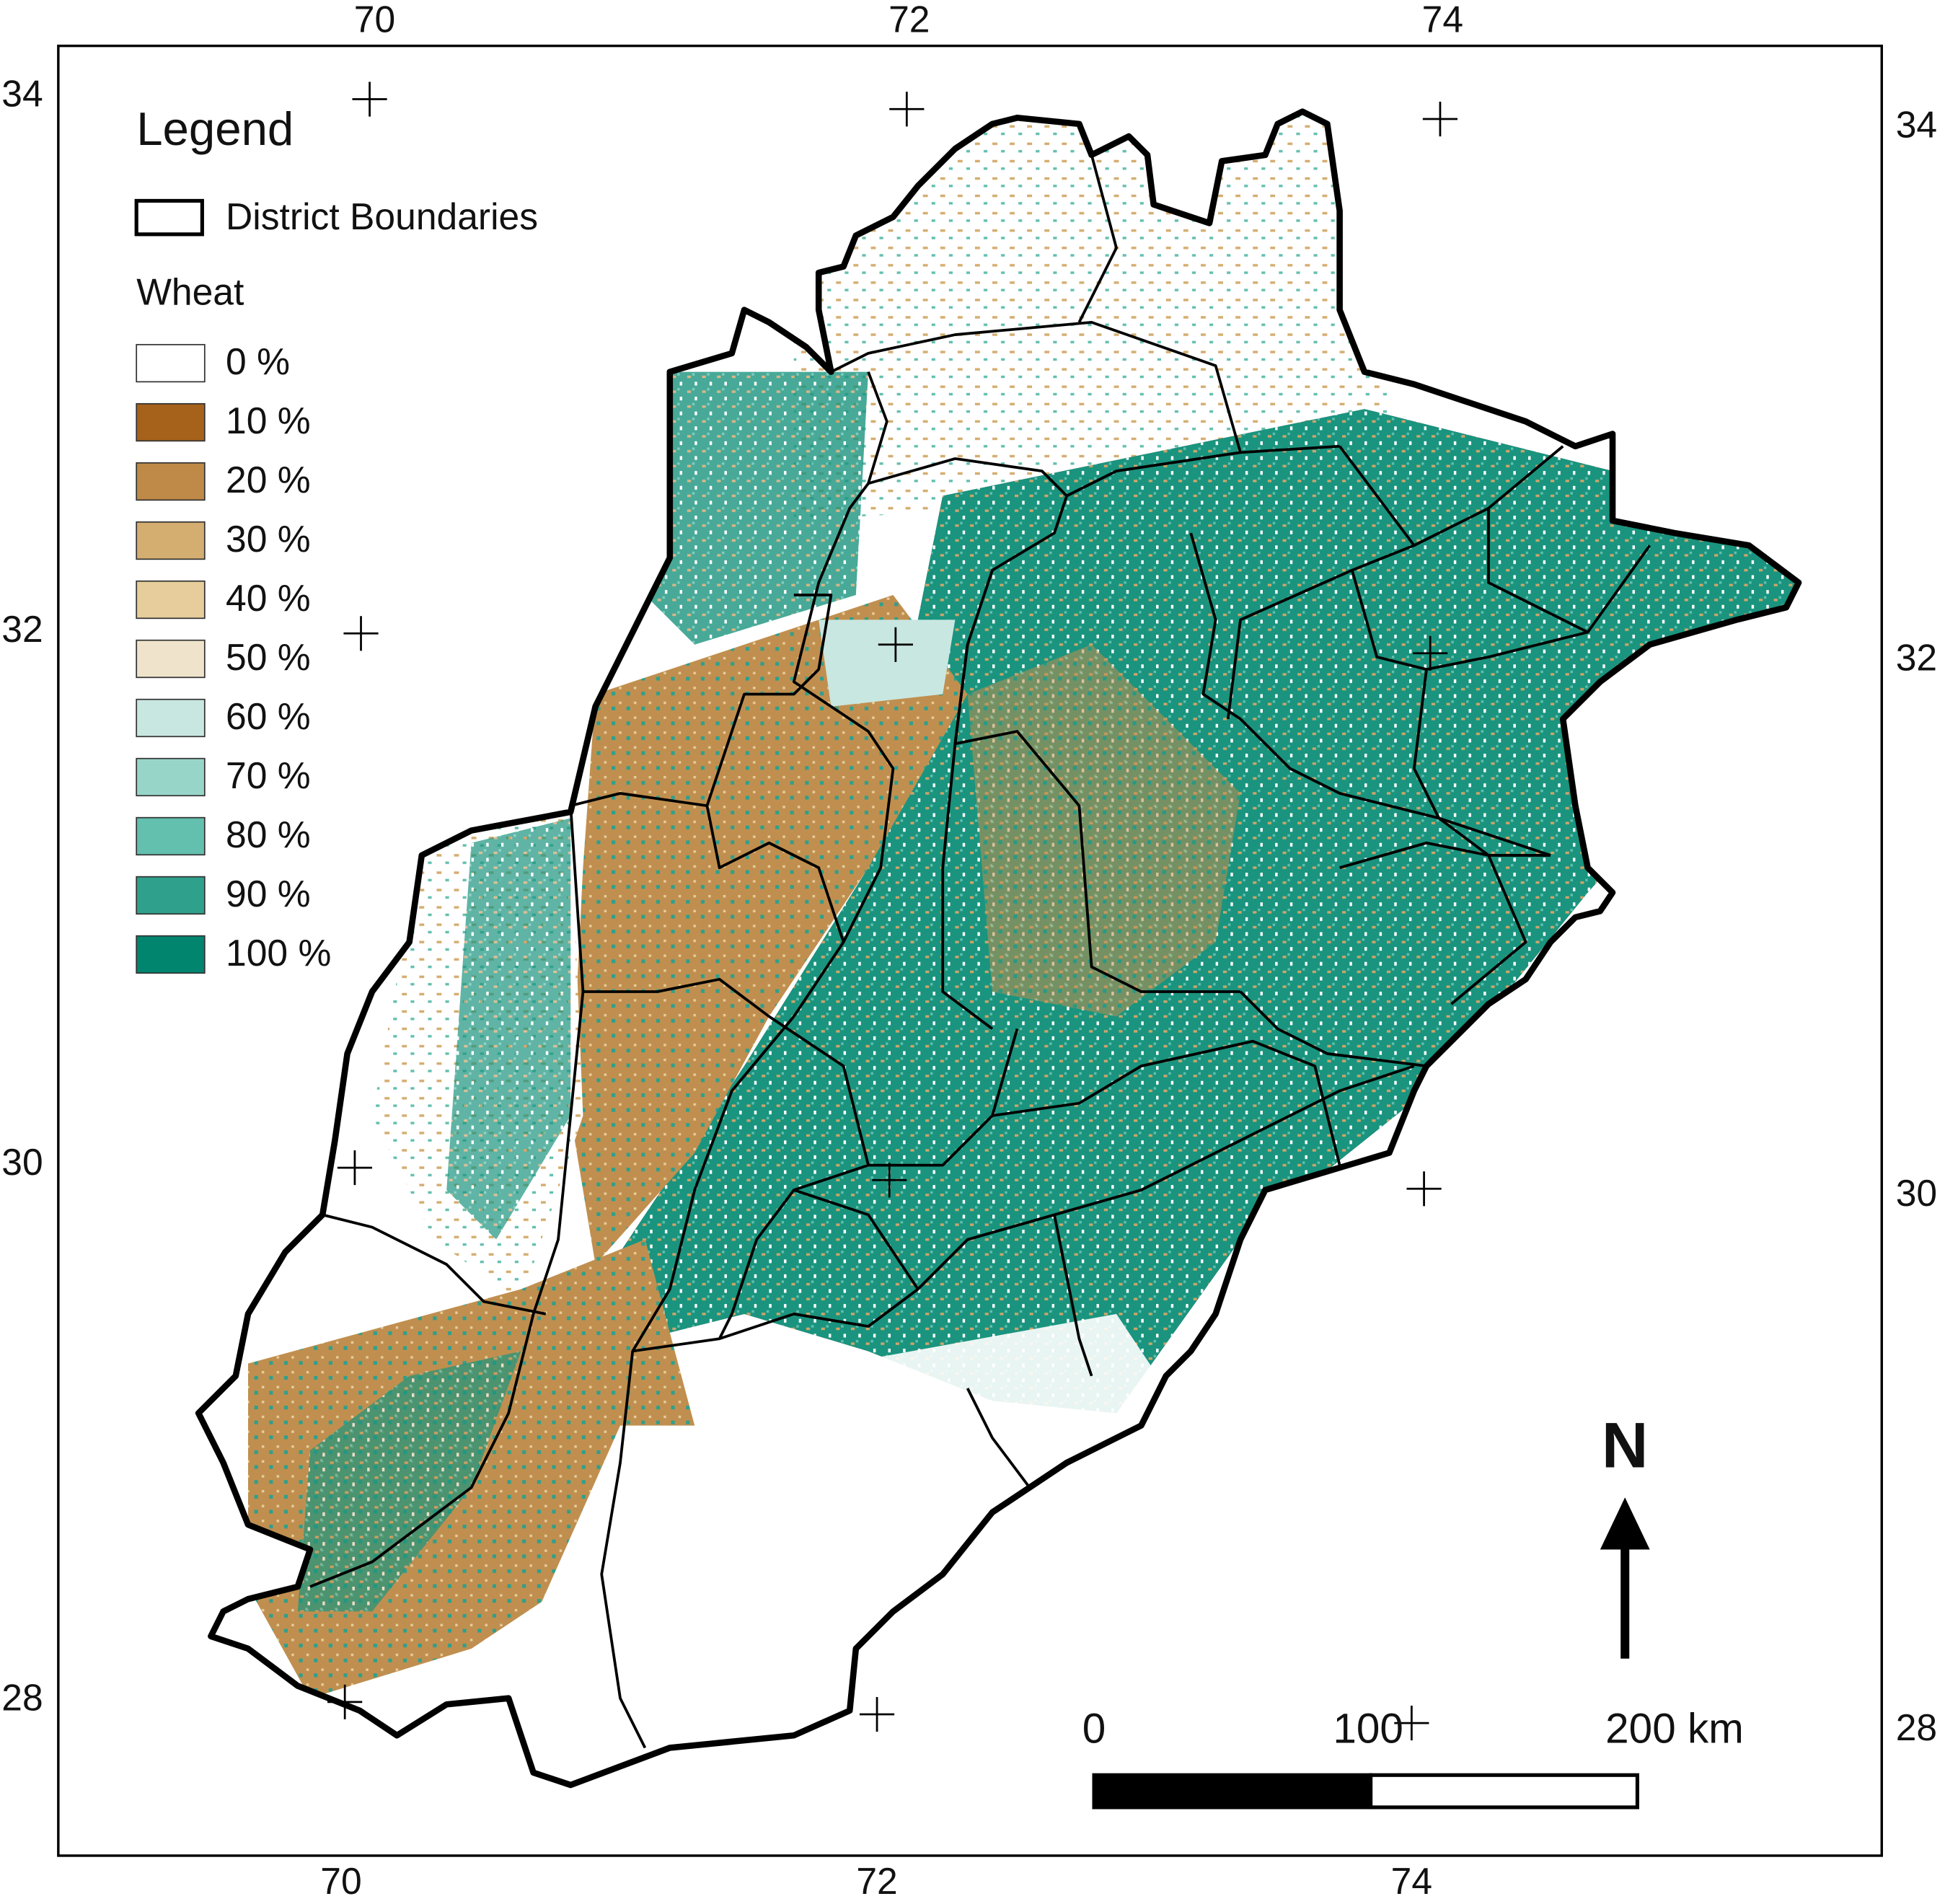 The height and width of the screenshot is (1904, 1945). I want to click on legend-label: 20 %, so click(269, 480).